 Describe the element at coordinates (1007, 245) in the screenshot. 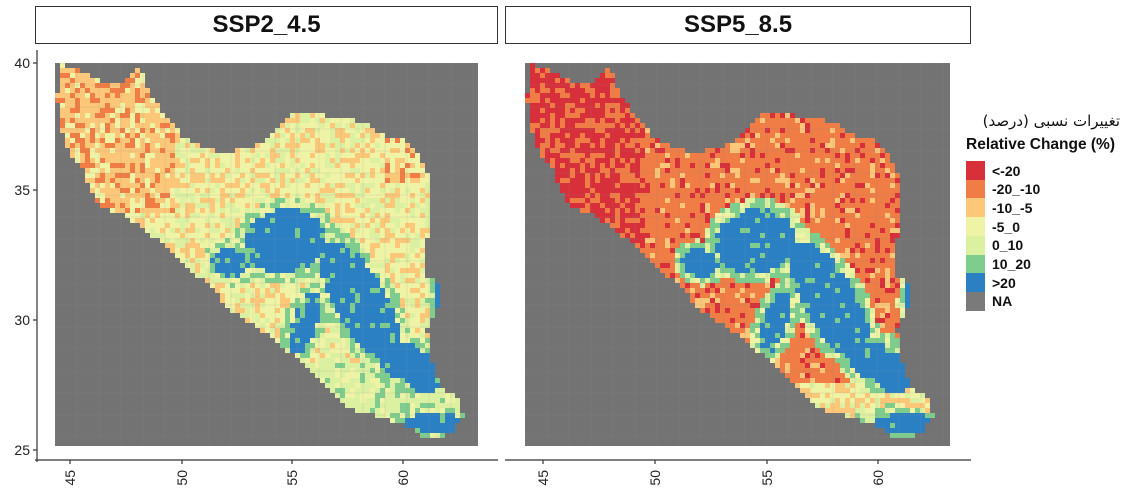

I see `legend-label: 0_10` at that location.